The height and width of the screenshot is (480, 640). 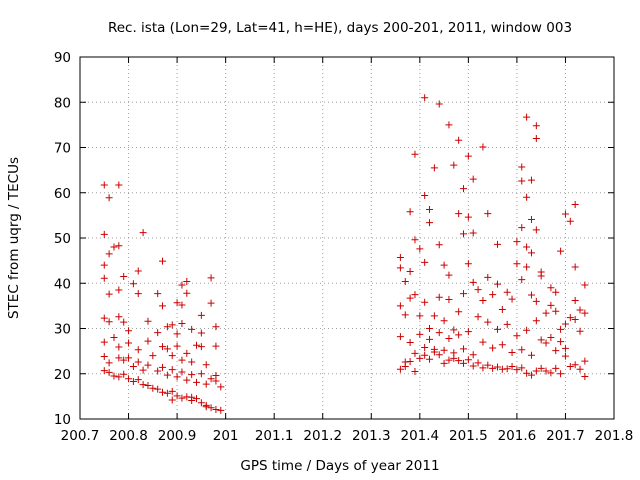 I want to click on y-tick-label: 50, so click(x=62, y=239).